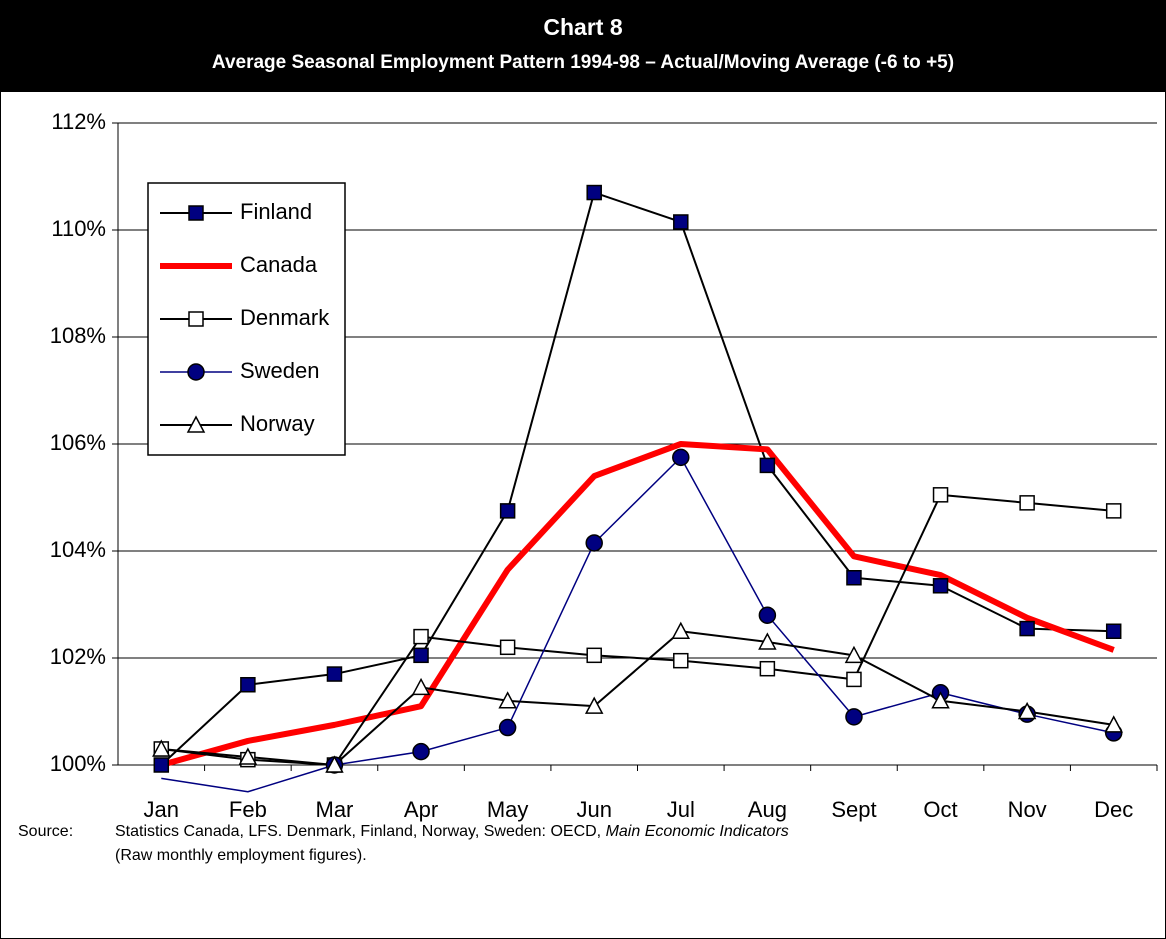  I want to click on source-label: Source:, so click(45, 831).